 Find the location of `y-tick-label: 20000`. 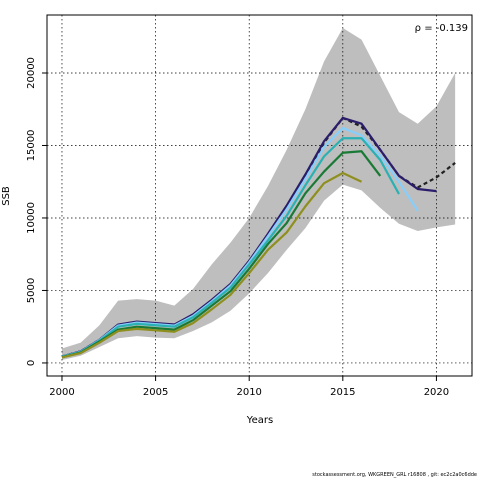

y-tick-label: 20000 is located at coordinates (31, 73).